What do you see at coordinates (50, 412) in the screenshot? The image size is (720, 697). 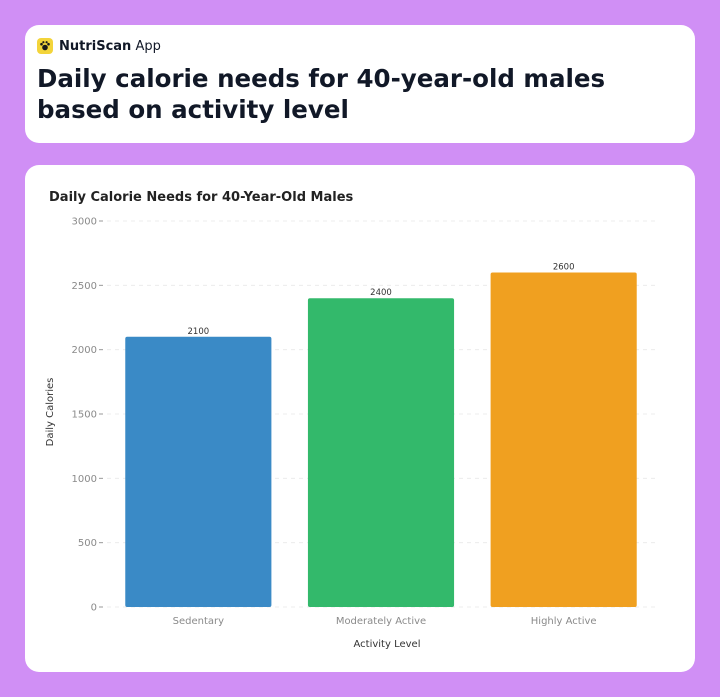 I see `y-axis-label: Daily Calories` at bounding box center [50, 412].